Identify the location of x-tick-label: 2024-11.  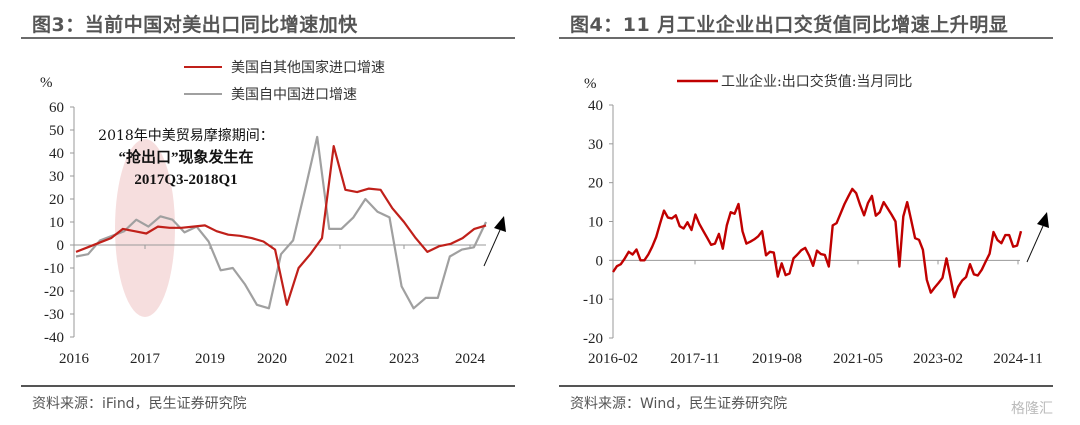
(1017, 359).